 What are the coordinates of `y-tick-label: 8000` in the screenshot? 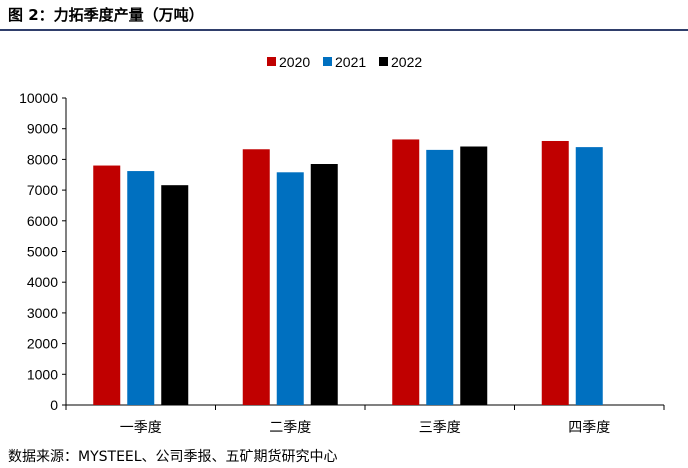 It's located at (42, 159).